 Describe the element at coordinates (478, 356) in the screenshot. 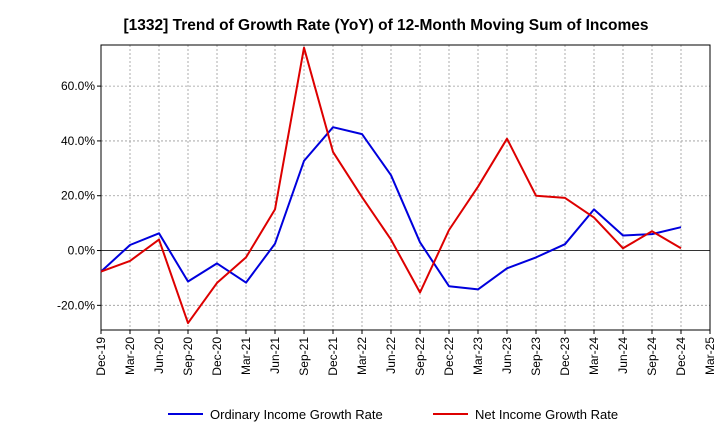

I see `x-tick-label: Mar-23` at that location.